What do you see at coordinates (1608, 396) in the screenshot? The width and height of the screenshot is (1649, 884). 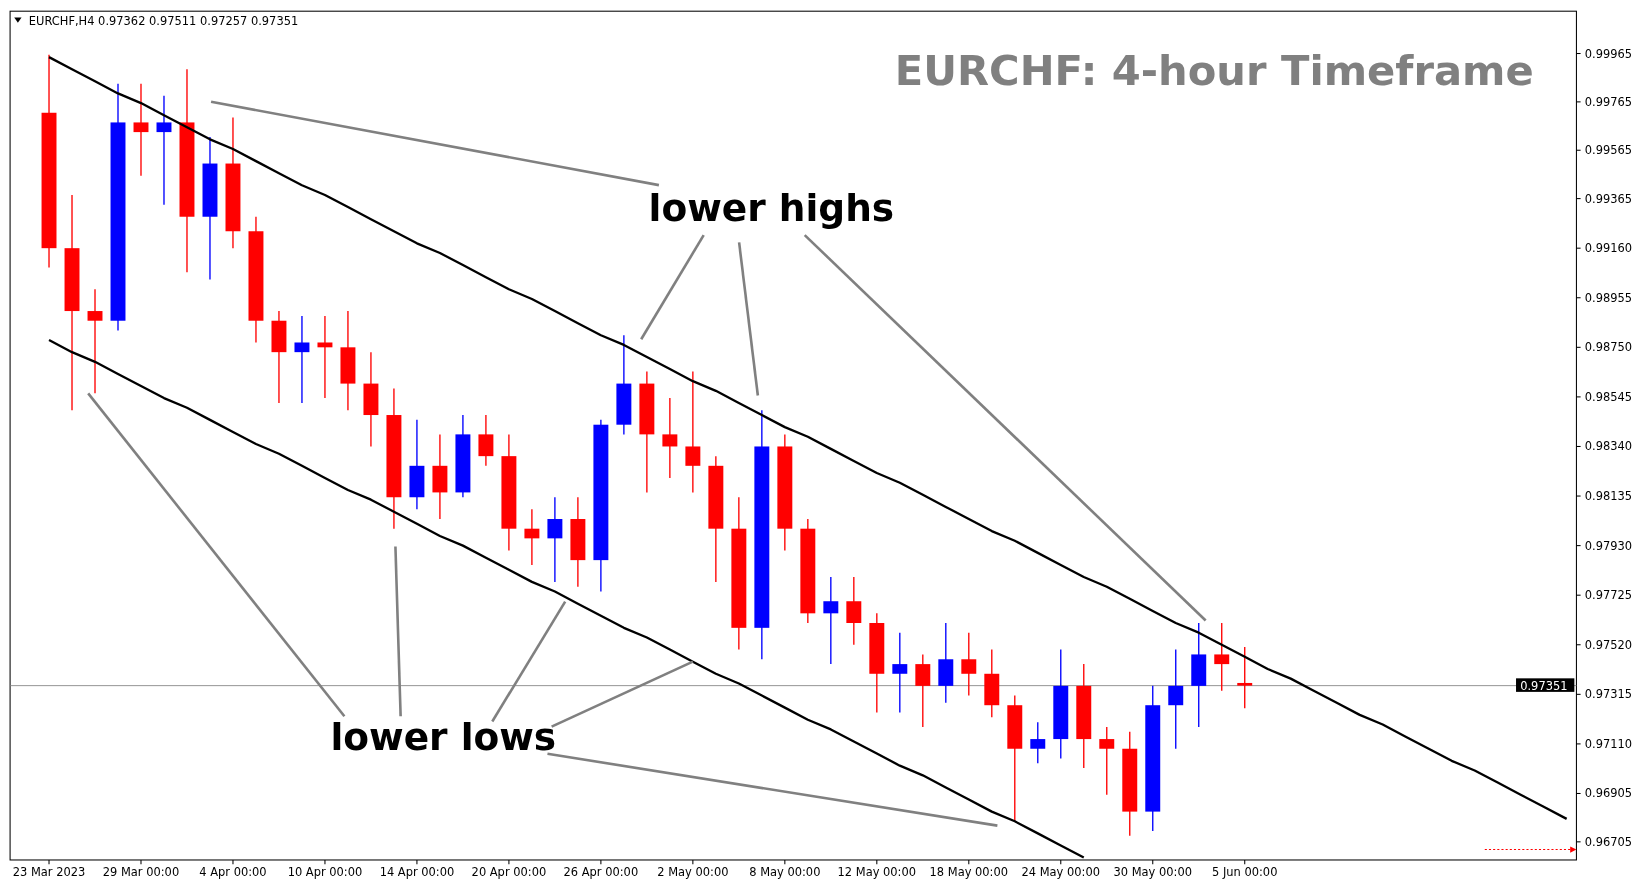 I see `y-tick-label: 0.98545` at bounding box center [1608, 396].